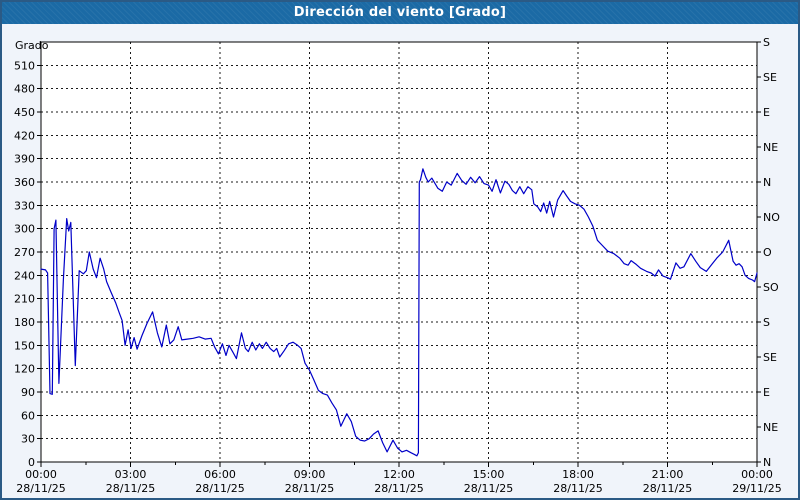 The width and height of the screenshot is (800, 500). What do you see at coordinates (24, 252) in the screenshot?
I see `y-axis-label: 270` at bounding box center [24, 252].